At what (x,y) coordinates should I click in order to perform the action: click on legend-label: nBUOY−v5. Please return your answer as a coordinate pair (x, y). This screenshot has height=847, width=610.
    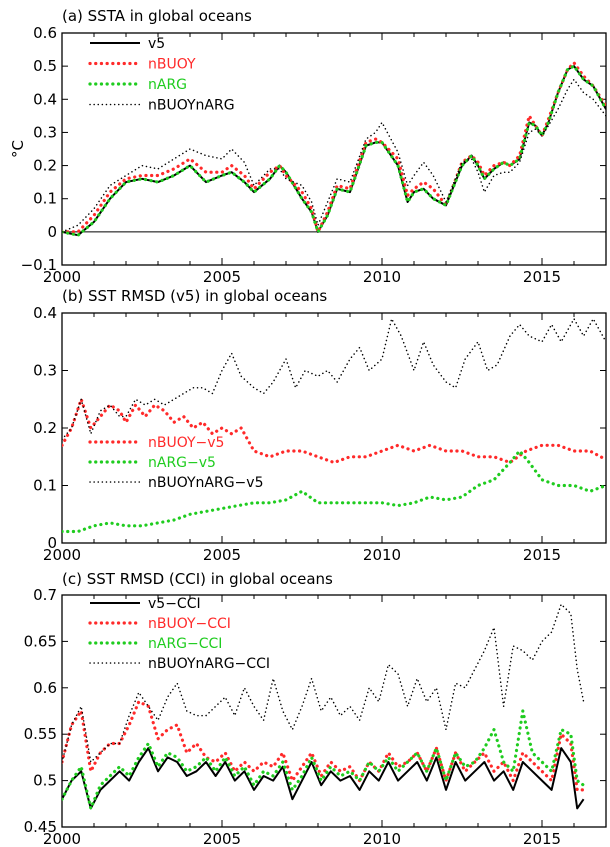
    Looking at the image, I should click on (186, 443).